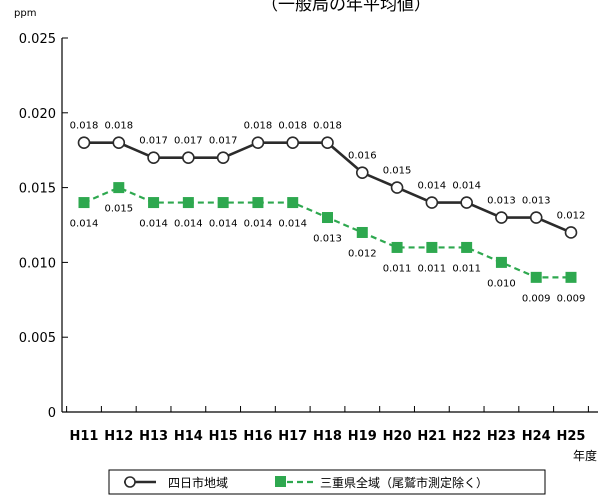 Image resolution: width=611 pixels, height=496 pixels. I want to click on x-tick-label: H24, so click(536, 436).